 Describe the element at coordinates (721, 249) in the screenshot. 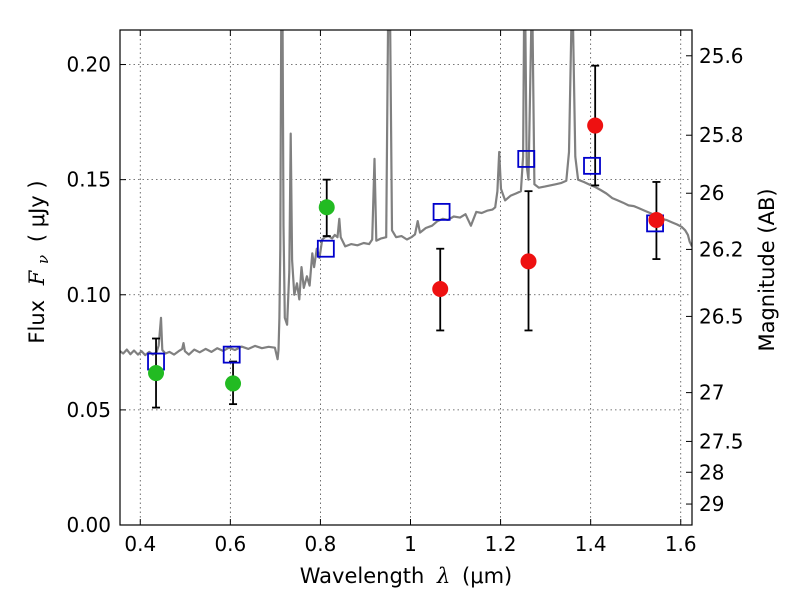

I see `right-tick-label: 26.2` at that location.